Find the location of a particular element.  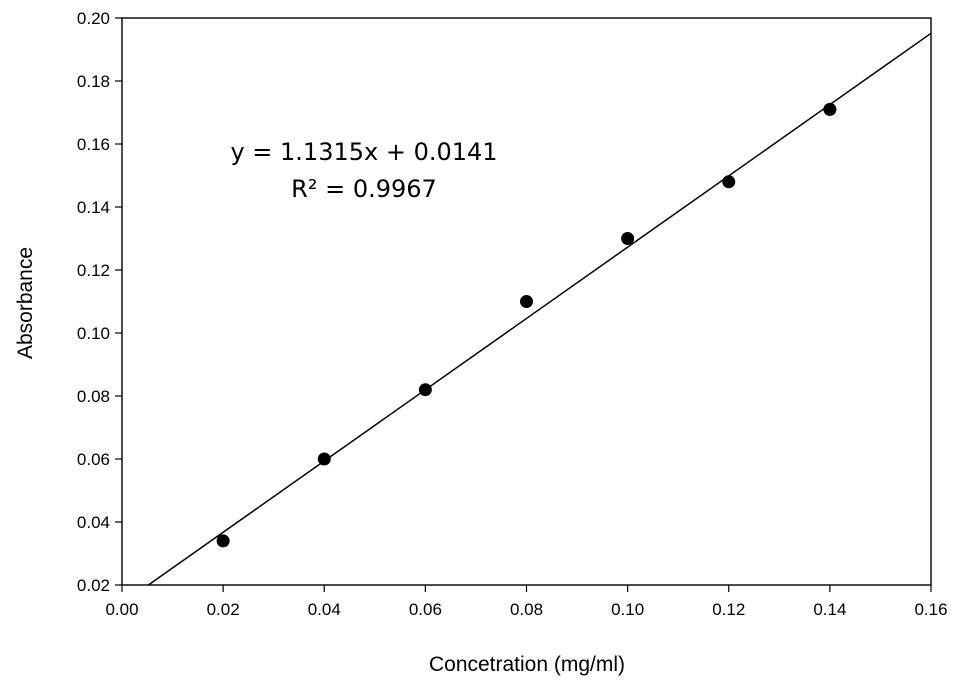

y-tick-label: 0.14 is located at coordinates (93, 207).